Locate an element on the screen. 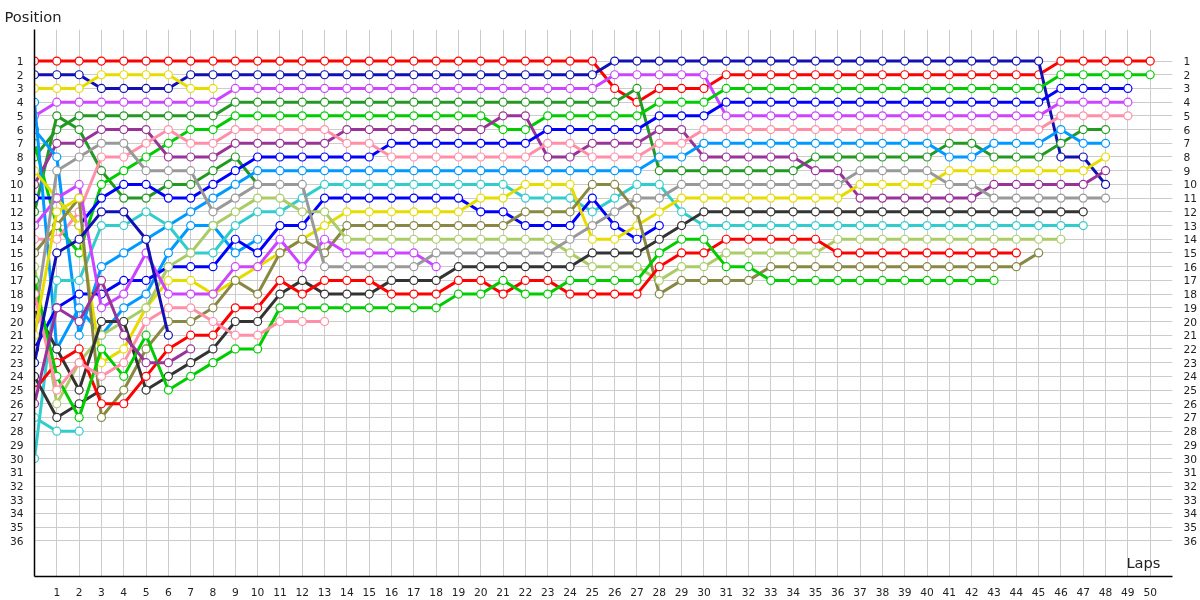  x-tick-label: 40 is located at coordinates (927, 592).